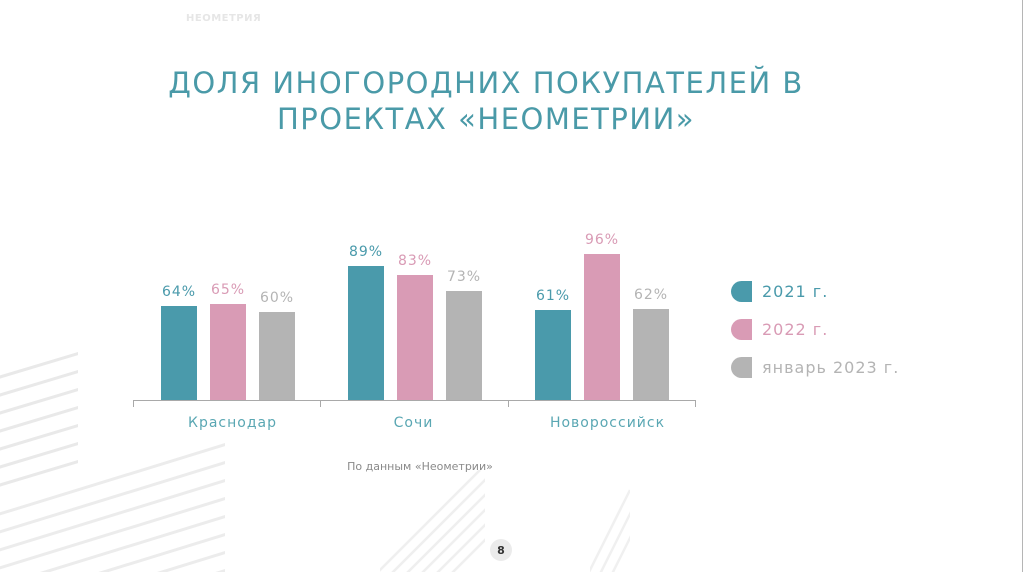 The height and width of the screenshot is (572, 1024). Describe the element at coordinates (651, 295) in the screenshot. I see `bar-value-label: 62%` at that location.